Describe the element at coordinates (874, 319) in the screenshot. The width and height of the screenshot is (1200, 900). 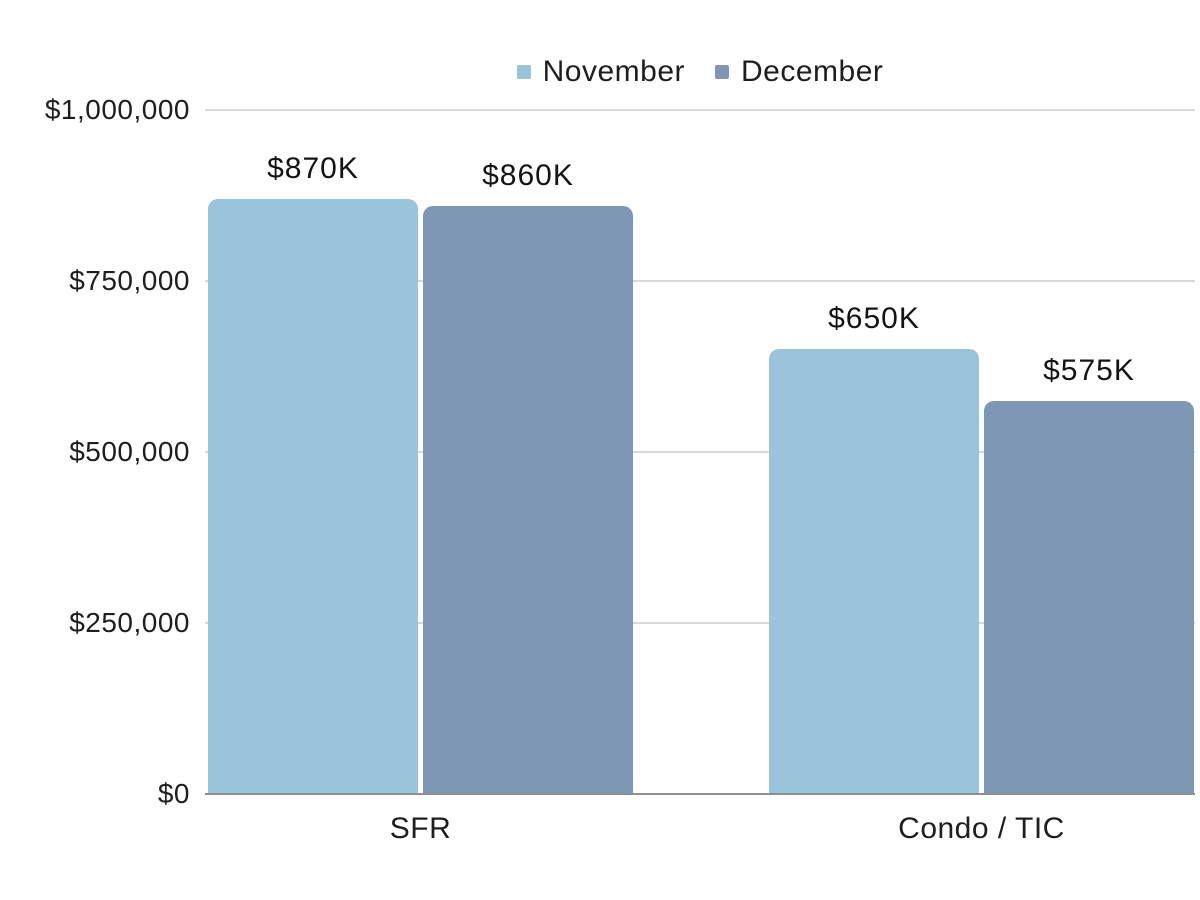
I see `data-label: $650K` at that location.